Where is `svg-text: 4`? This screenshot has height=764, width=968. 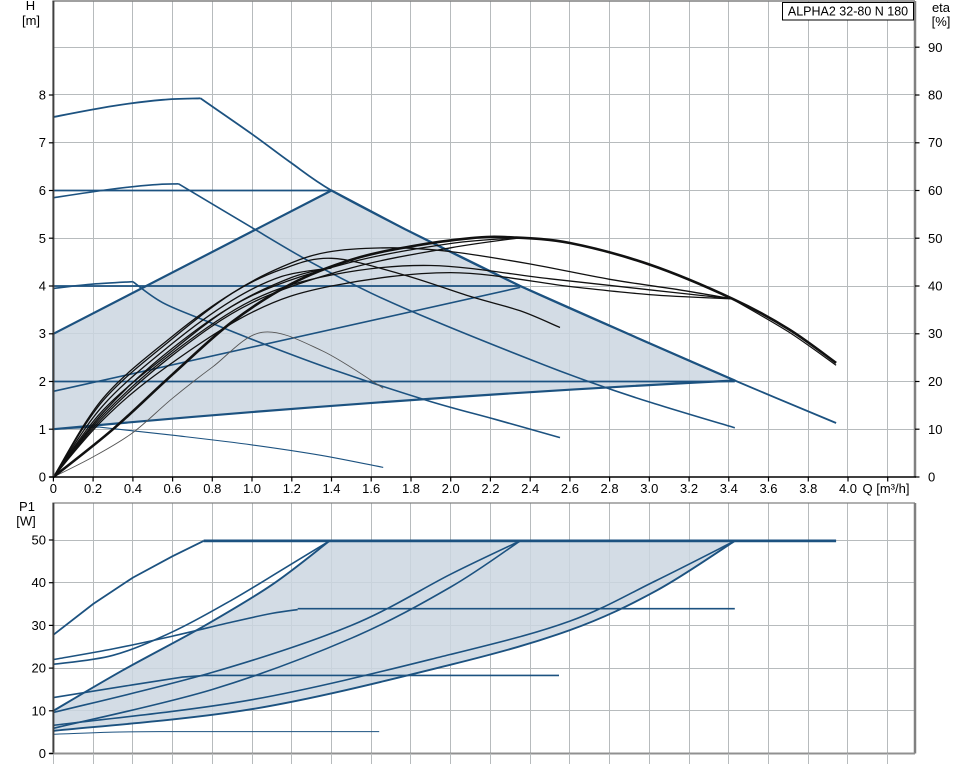
svg-text: 4 is located at coordinates (42, 286).